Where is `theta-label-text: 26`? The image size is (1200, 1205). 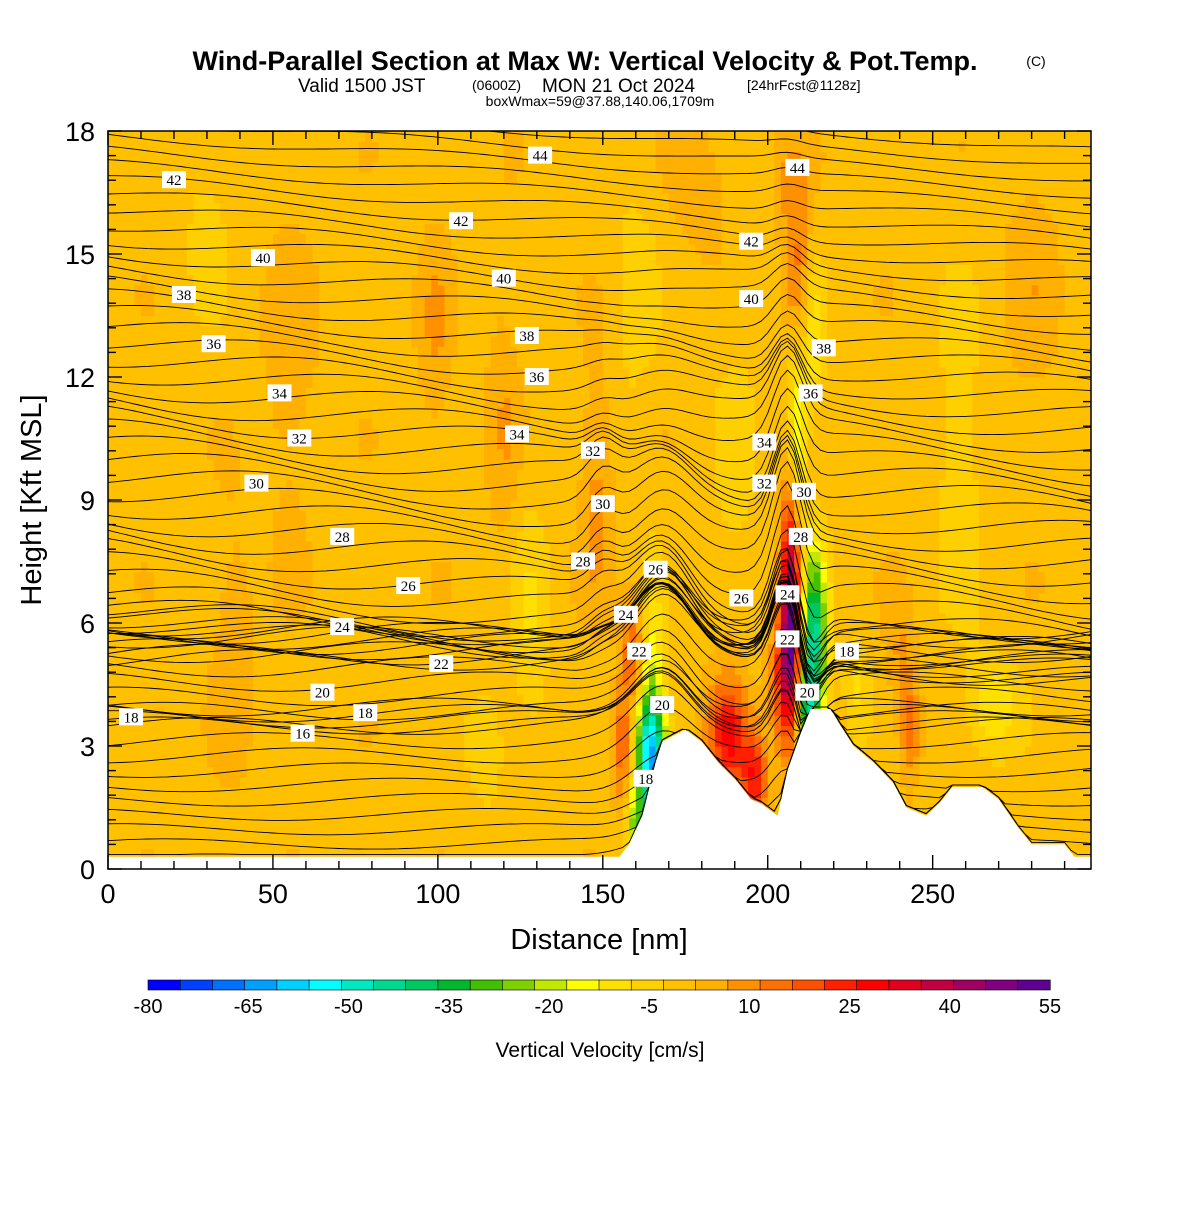 theta-label-text: 26 is located at coordinates (656, 571).